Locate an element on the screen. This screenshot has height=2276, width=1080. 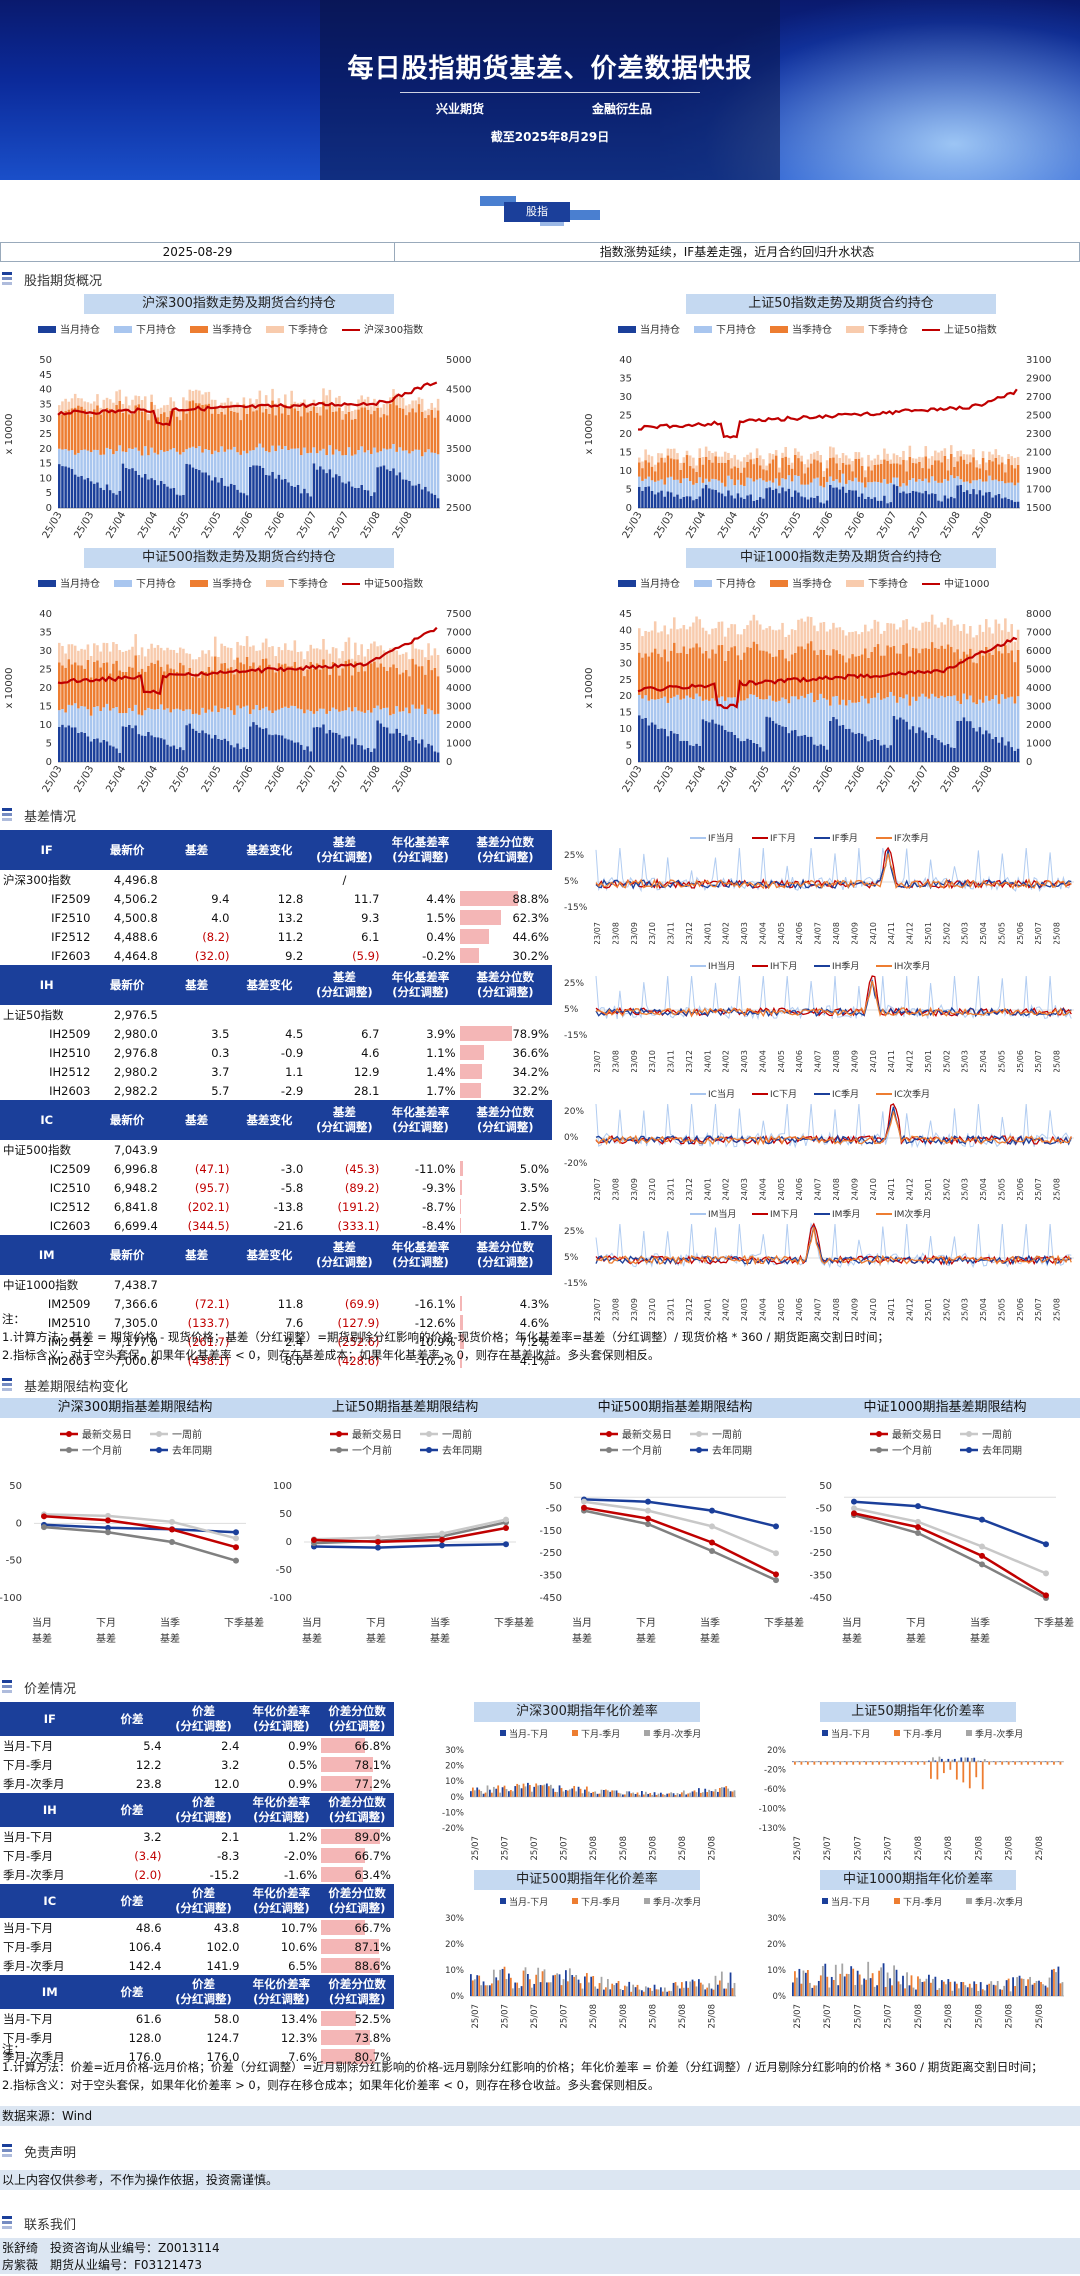
date-label: 25/08 is located at coordinates (624, 2016).